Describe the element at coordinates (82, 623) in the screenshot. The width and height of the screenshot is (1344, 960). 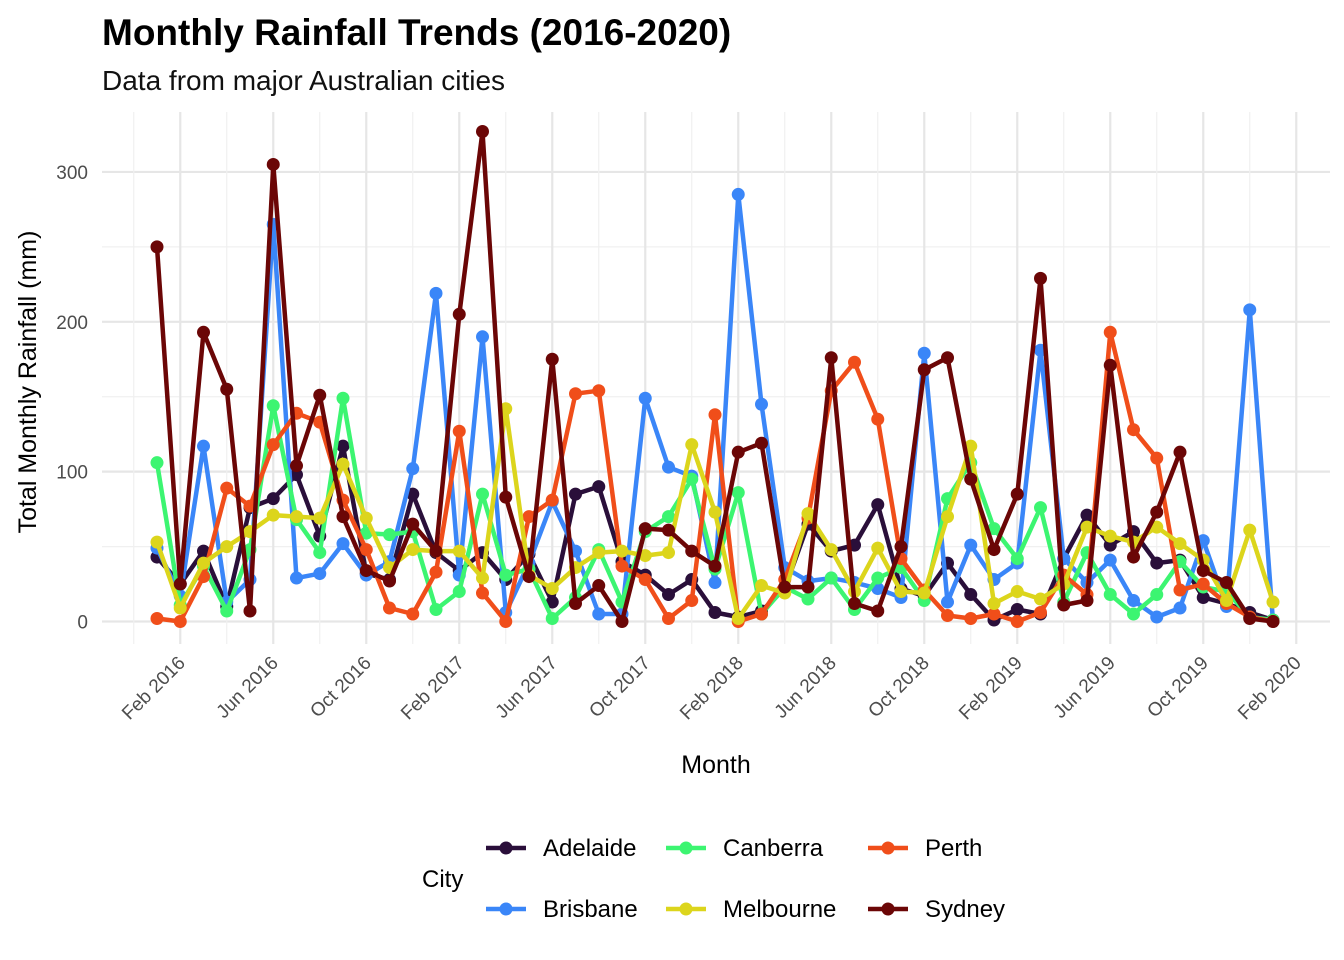
I see `y-tick-label: 0` at that location.